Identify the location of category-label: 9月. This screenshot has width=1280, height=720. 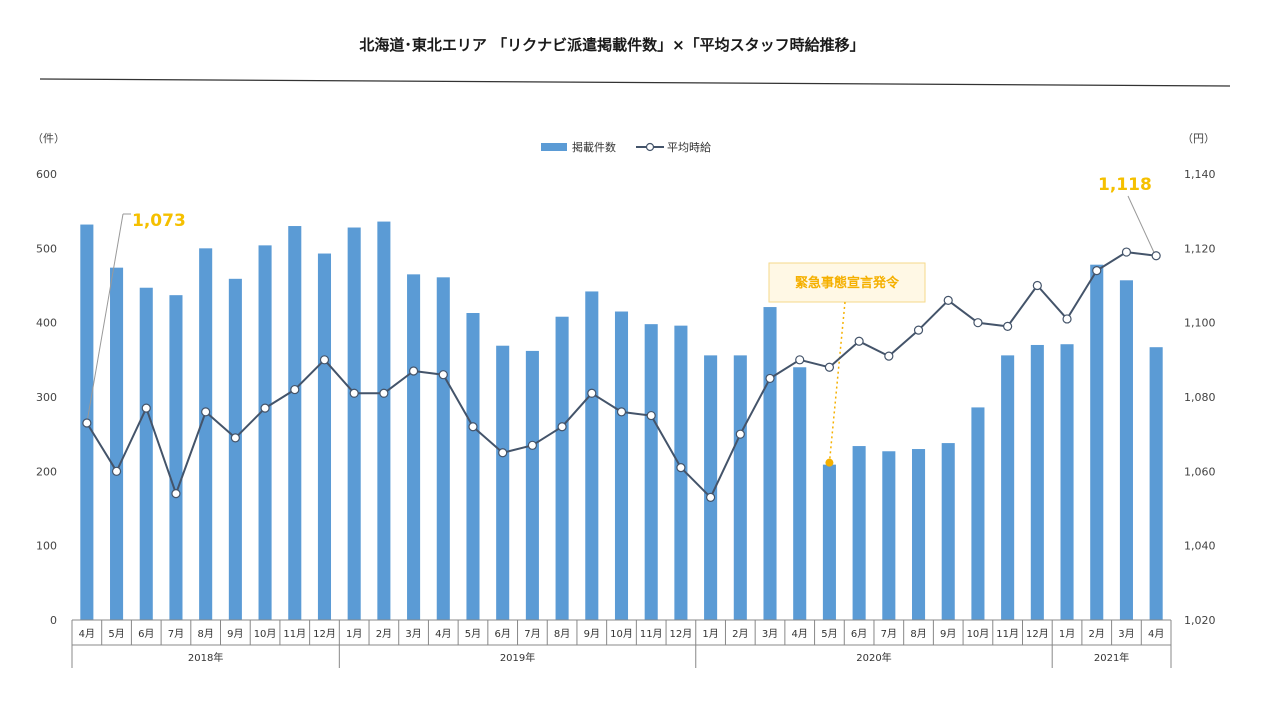
(948, 634).